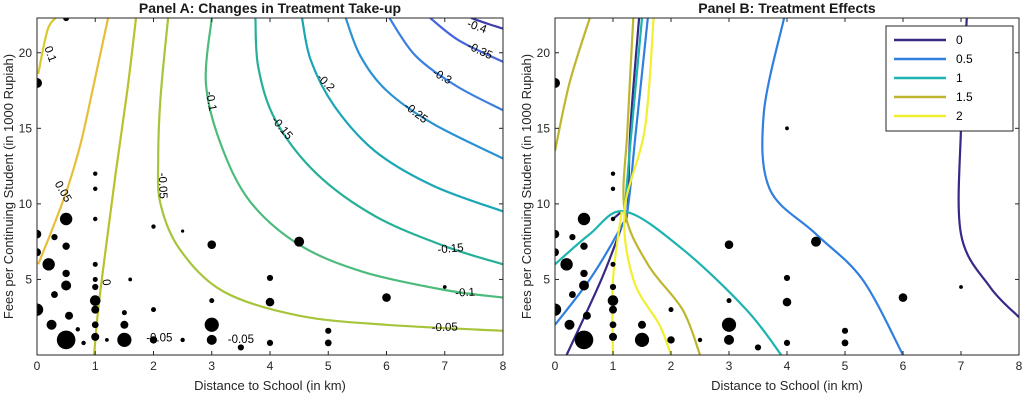 Image resolution: width=1024 pixels, height=400 pixels. What do you see at coordinates (49, 54) in the screenshot?
I see `contour-label: 0.1` at bounding box center [49, 54].